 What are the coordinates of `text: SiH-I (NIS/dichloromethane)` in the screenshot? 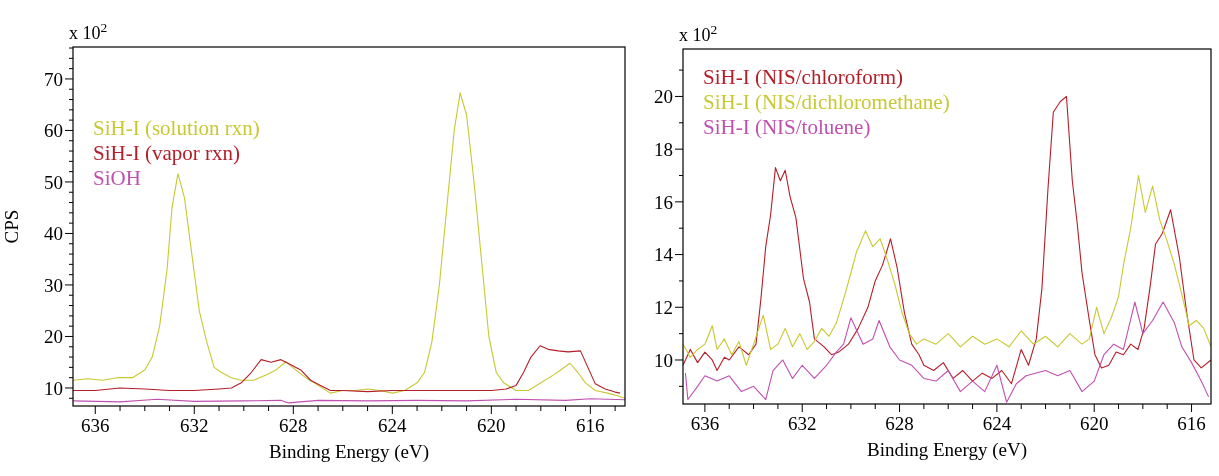 It's located at (826, 102).